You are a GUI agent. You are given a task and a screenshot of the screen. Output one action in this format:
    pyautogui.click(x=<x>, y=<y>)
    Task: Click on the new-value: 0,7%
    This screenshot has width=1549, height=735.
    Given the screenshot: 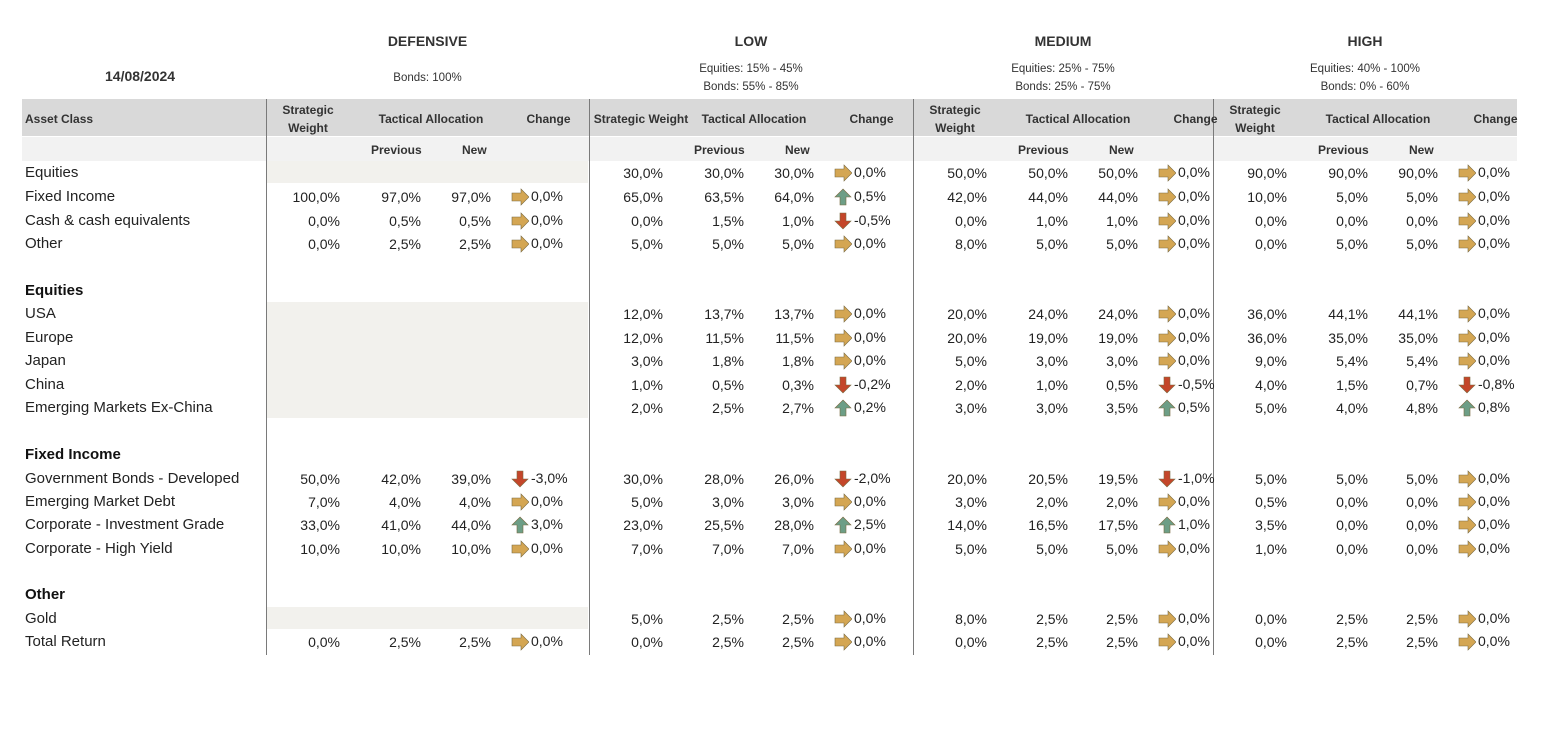 What is the action you would take?
    pyautogui.click(x=1422, y=385)
    